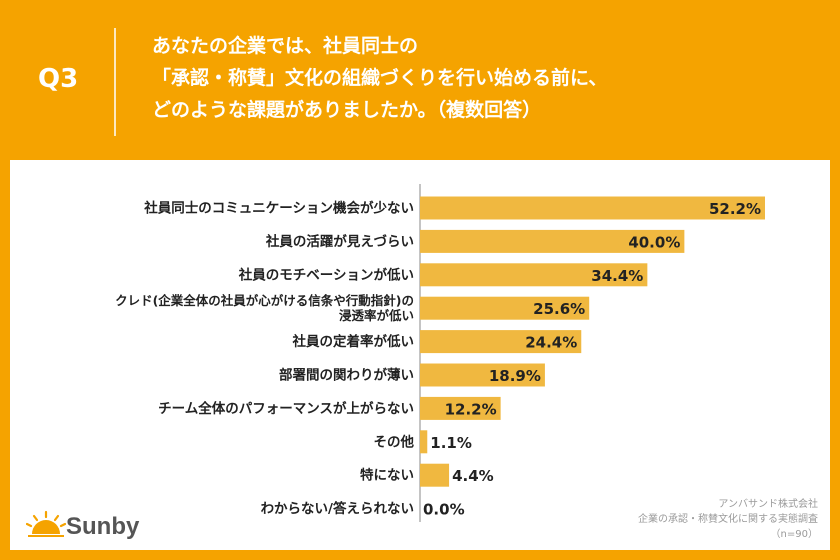 This screenshot has width=840, height=560. I want to click on data-label: 18.9%, so click(515, 376).